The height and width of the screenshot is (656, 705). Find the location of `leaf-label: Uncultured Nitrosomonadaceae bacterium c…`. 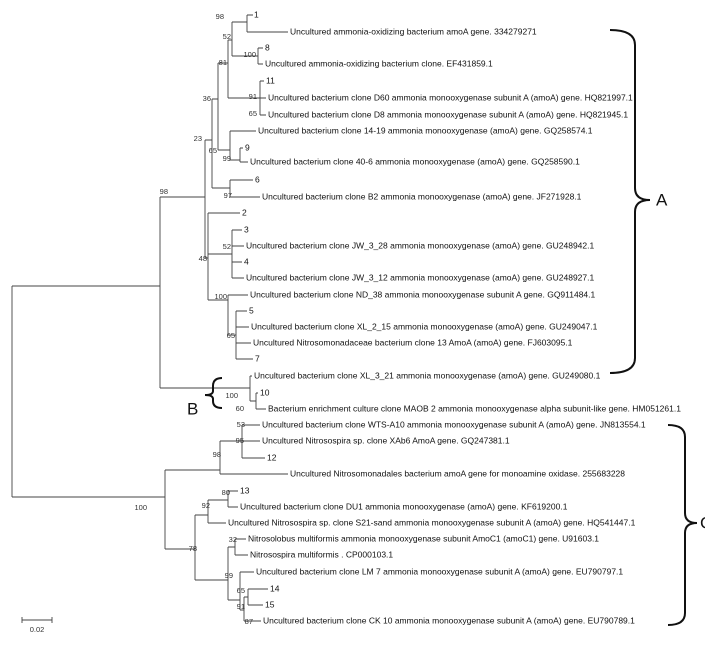

leaf-label: Uncultured Nitrosomonadaceae bacterium c… is located at coordinates (413, 342).